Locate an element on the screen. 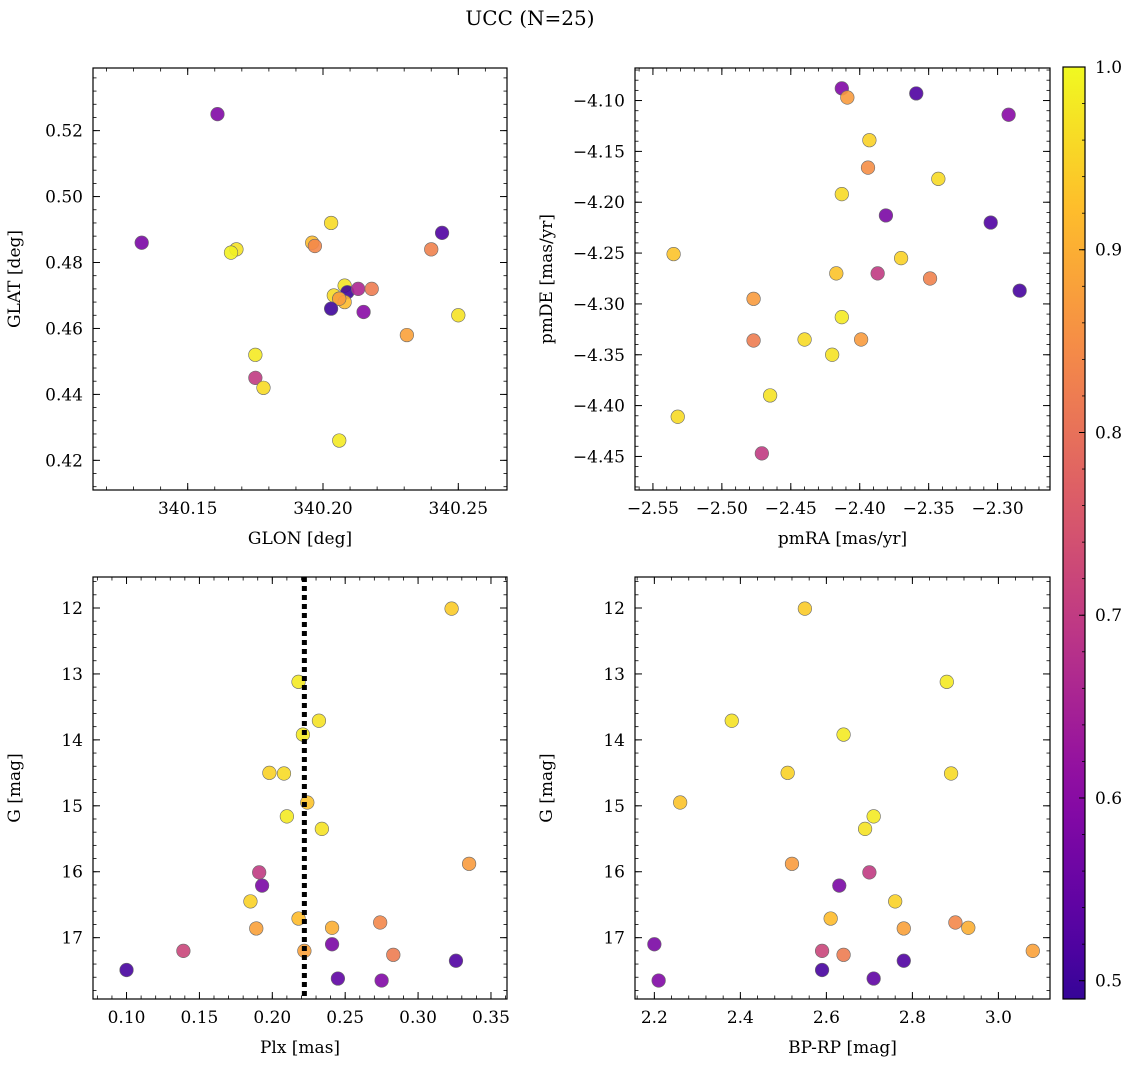 The width and height of the screenshot is (1136, 1067). y-tick-label: 0.48 is located at coordinates (64, 264).